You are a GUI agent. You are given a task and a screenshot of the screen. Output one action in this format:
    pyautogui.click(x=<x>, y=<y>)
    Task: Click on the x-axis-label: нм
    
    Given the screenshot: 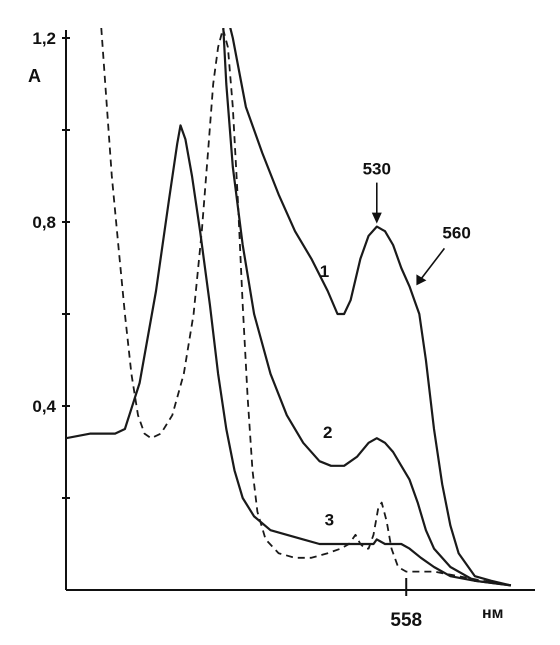 What is the action you would take?
    pyautogui.click(x=493, y=613)
    